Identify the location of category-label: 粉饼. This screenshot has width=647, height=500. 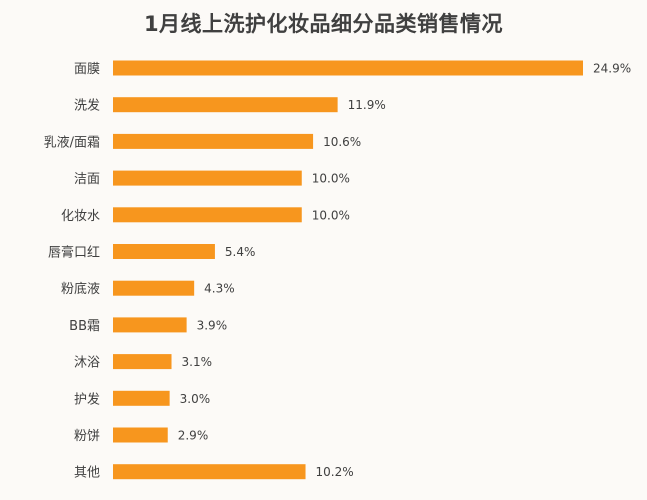
(87, 436).